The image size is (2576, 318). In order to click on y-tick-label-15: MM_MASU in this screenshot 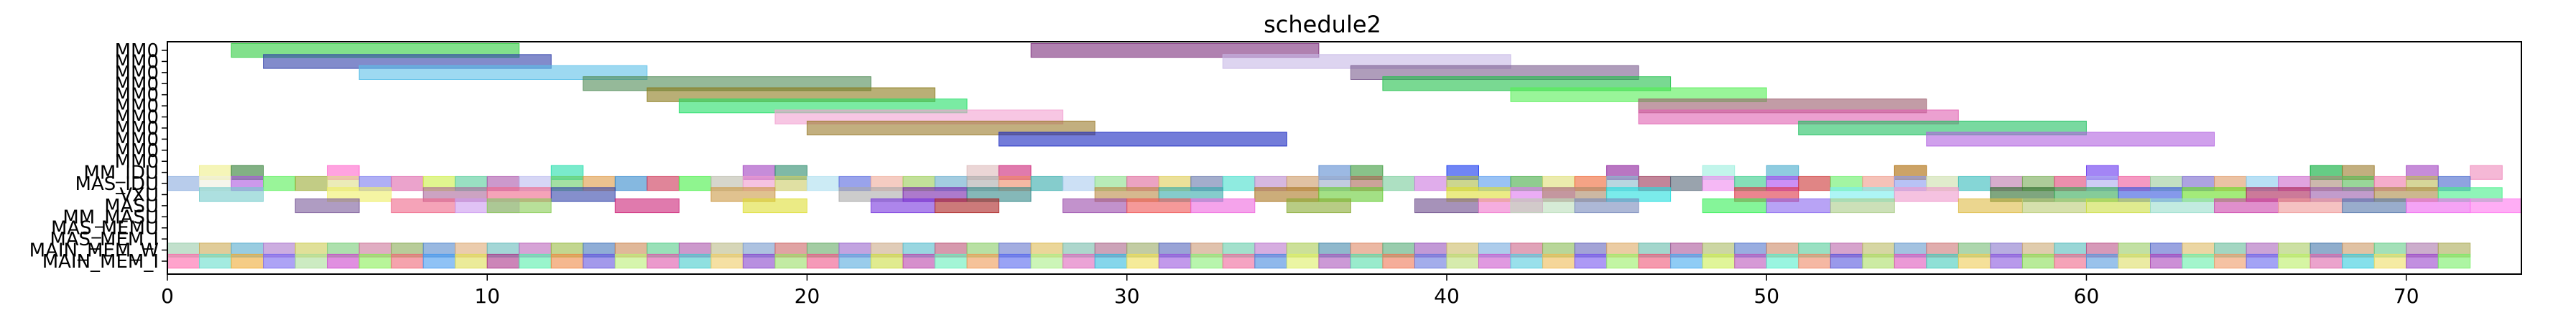, I will do `click(110, 217)`.